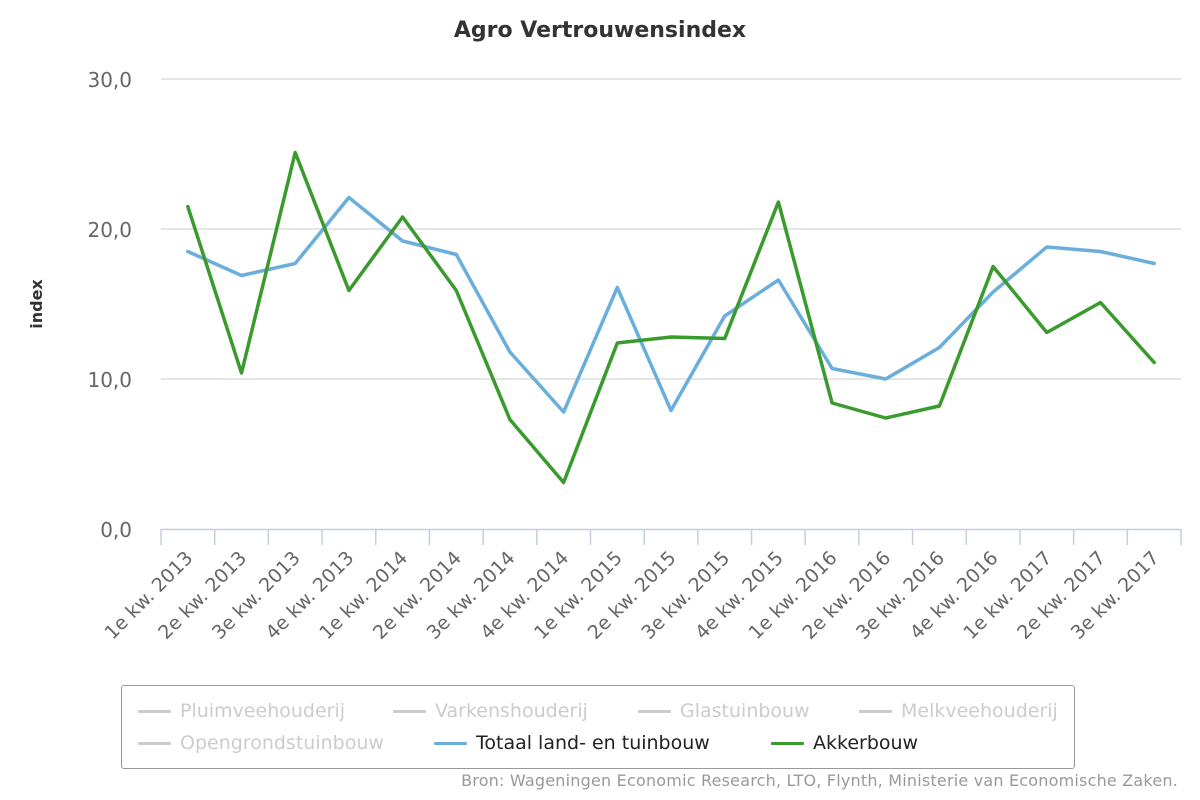 This screenshot has width=1200, height=800. What do you see at coordinates (36, 304) in the screenshot?
I see `y-axis-label: index` at bounding box center [36, 304].